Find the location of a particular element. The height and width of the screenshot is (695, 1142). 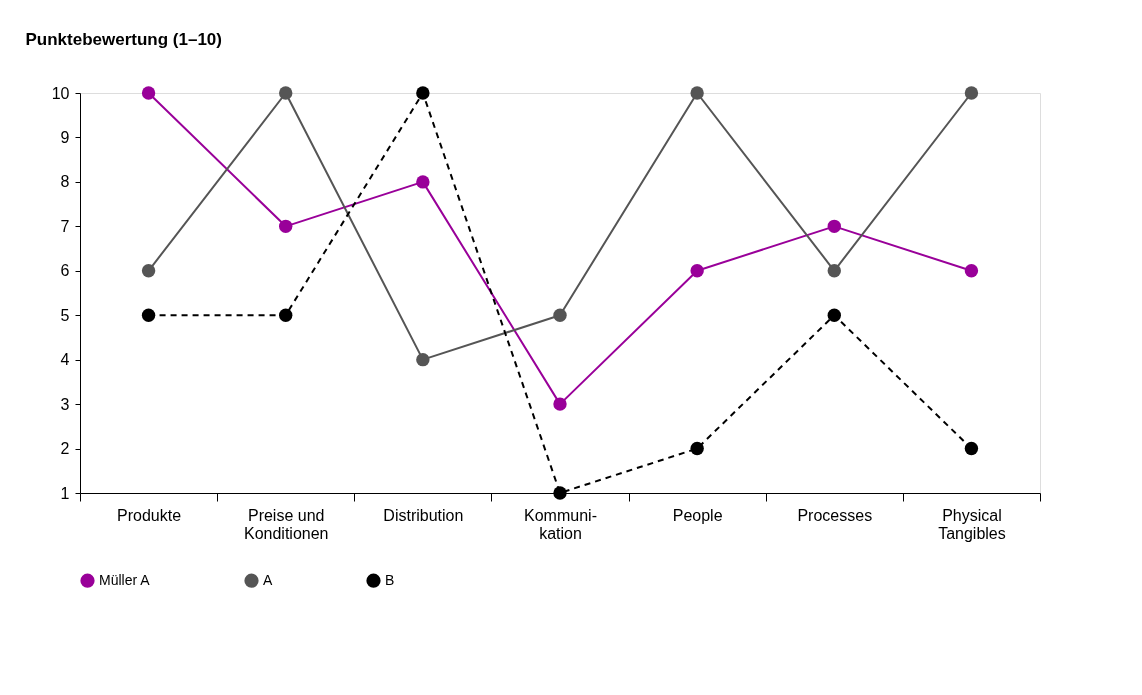

x-tick-label: Processes is located at coordinates (835, 515).